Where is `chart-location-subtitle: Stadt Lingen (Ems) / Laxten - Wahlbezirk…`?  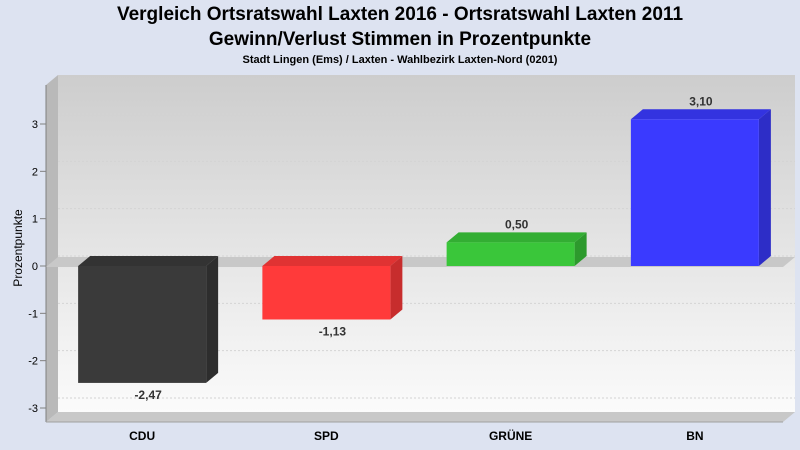 chart-location-subtitle: Stadt Lingen (Ems) / Laxten - Wahlbezirk… is located at coordinates (400, 60).